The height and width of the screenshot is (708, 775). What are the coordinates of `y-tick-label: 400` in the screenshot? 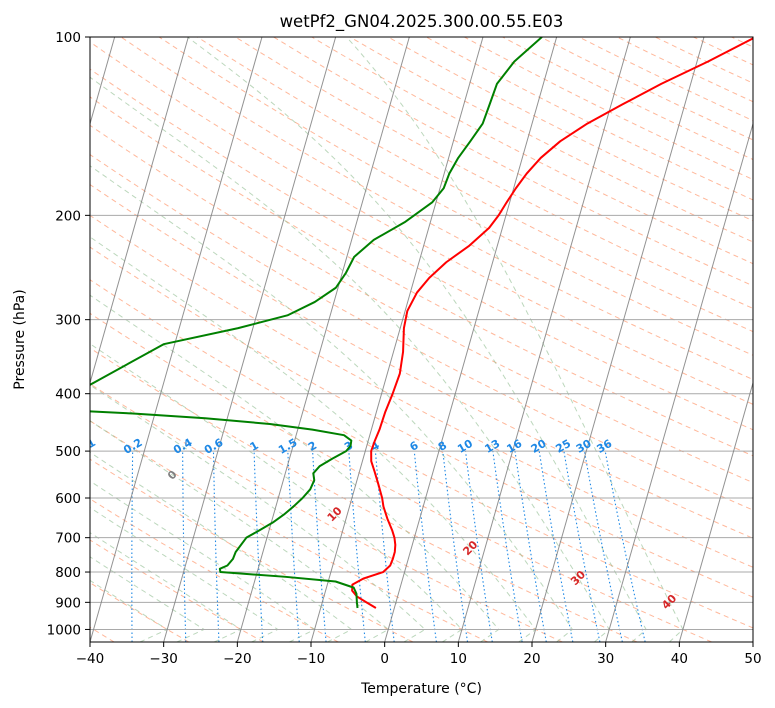 It's located at (68, 395).